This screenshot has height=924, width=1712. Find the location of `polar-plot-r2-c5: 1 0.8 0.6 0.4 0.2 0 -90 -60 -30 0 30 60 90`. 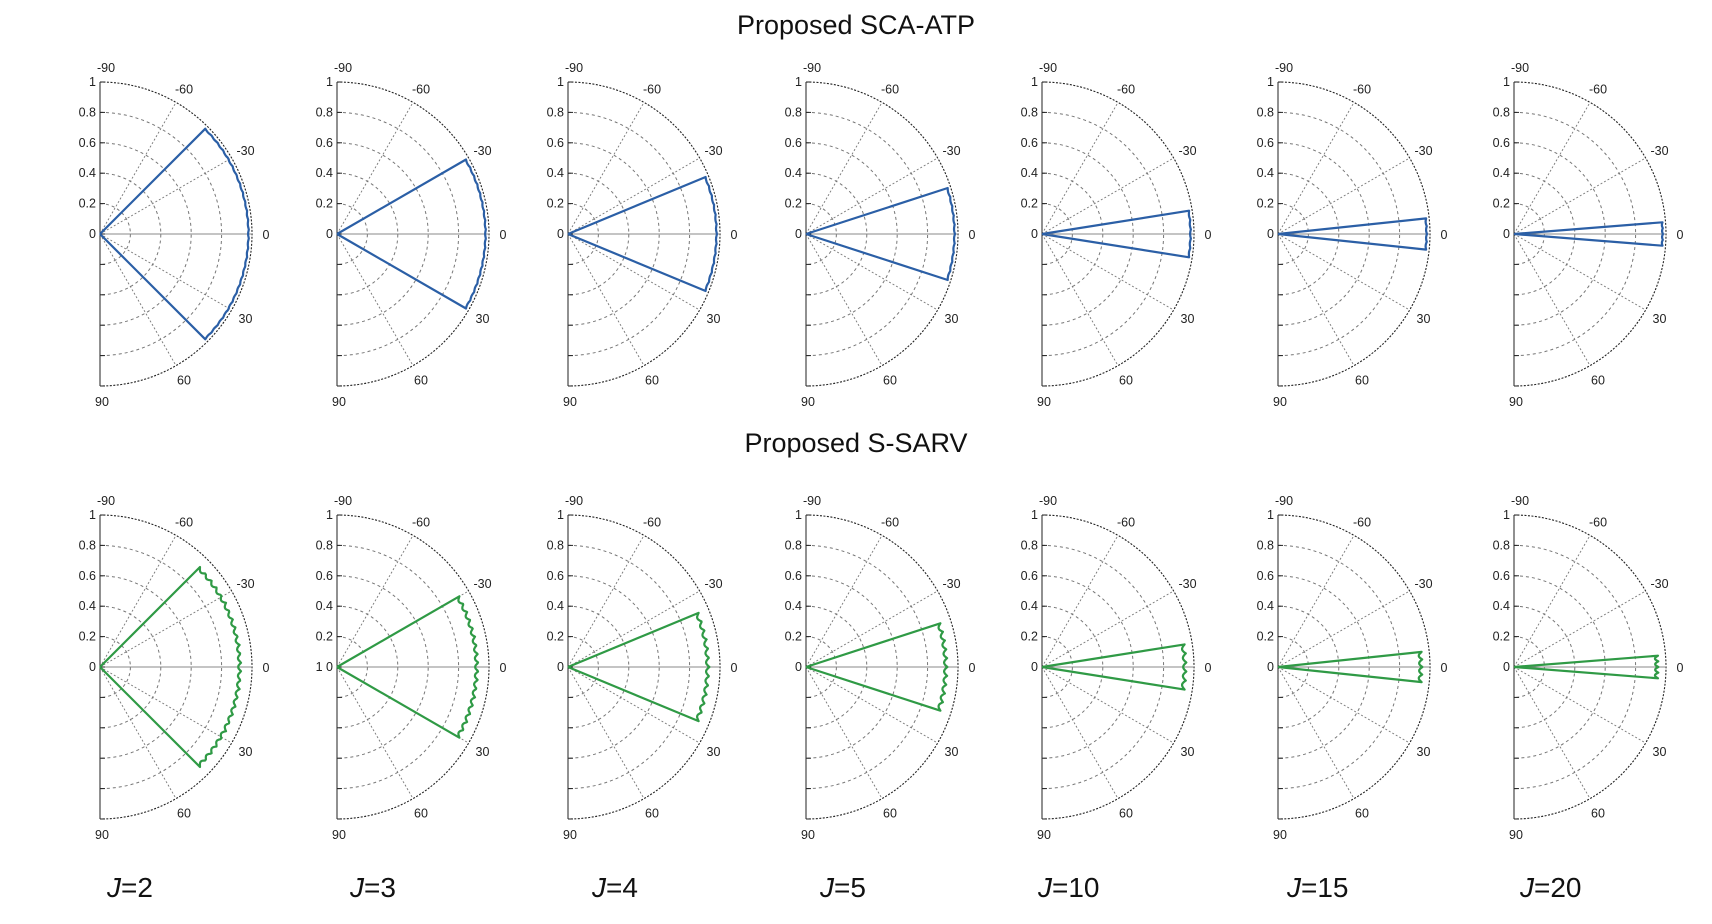

polar-plot-r2-c5: 1 0.8 0.6 0.4 0.2 0 -90 -60 -30 0 30 60 90 is located at coordinates (1116, 668).